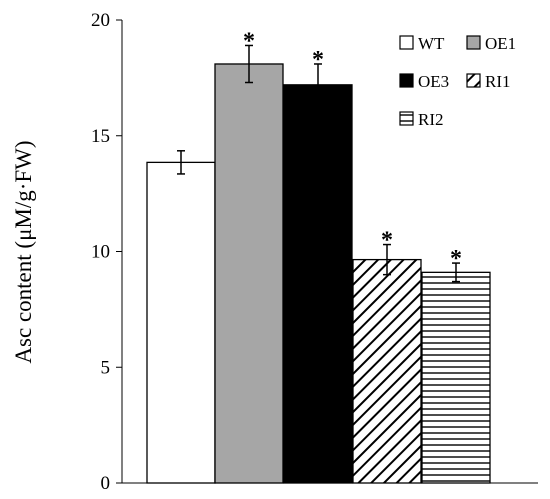 Image resolution: width=550 pixels, height=499 pixels. What do you see at coordinates (100, 136) in the screenshot?
I see `y-tick-label: 15` at bounding box center [100, 136].